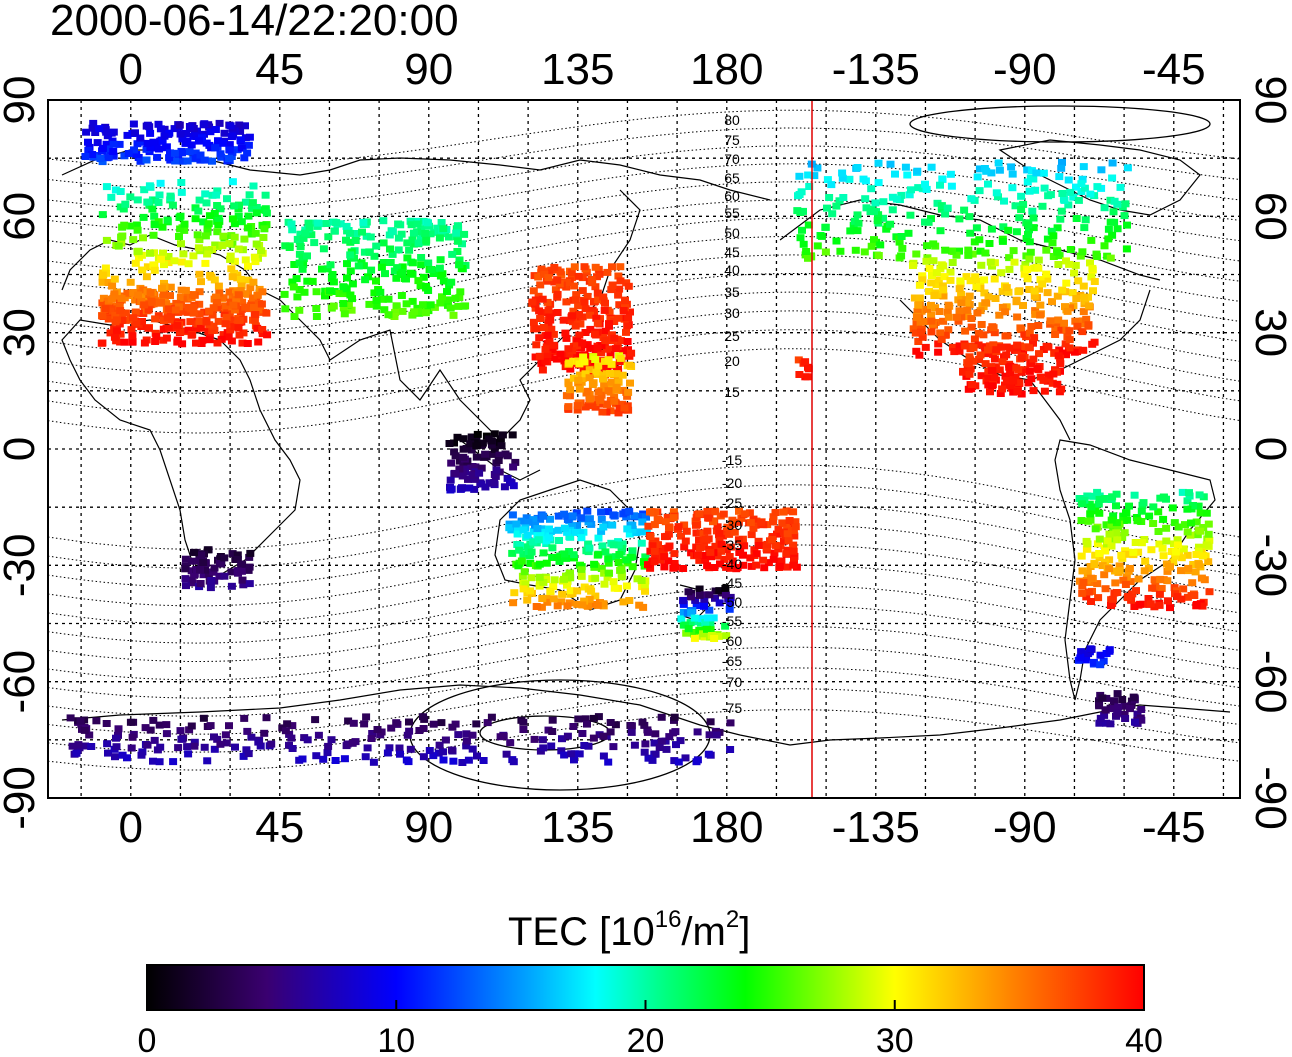 This screenshot has height=1057, width=1292. Describe the element at coordinates (22, 566) in the screenshot. I see `left-latitude-label: -30` at that location.